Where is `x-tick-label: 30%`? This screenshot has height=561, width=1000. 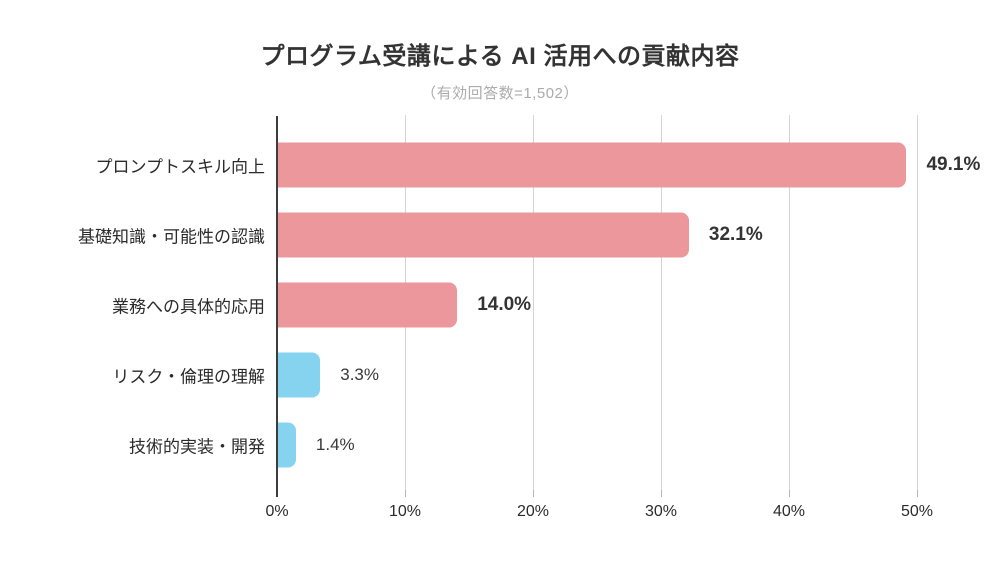 x-tick-label: 30% is located at coordinates (661, 511).